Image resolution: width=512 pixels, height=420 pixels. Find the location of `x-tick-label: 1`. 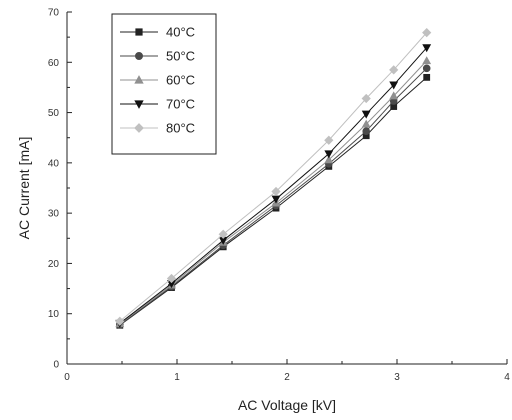

x-tick-label: 1 is located at coordinates (177, 377).